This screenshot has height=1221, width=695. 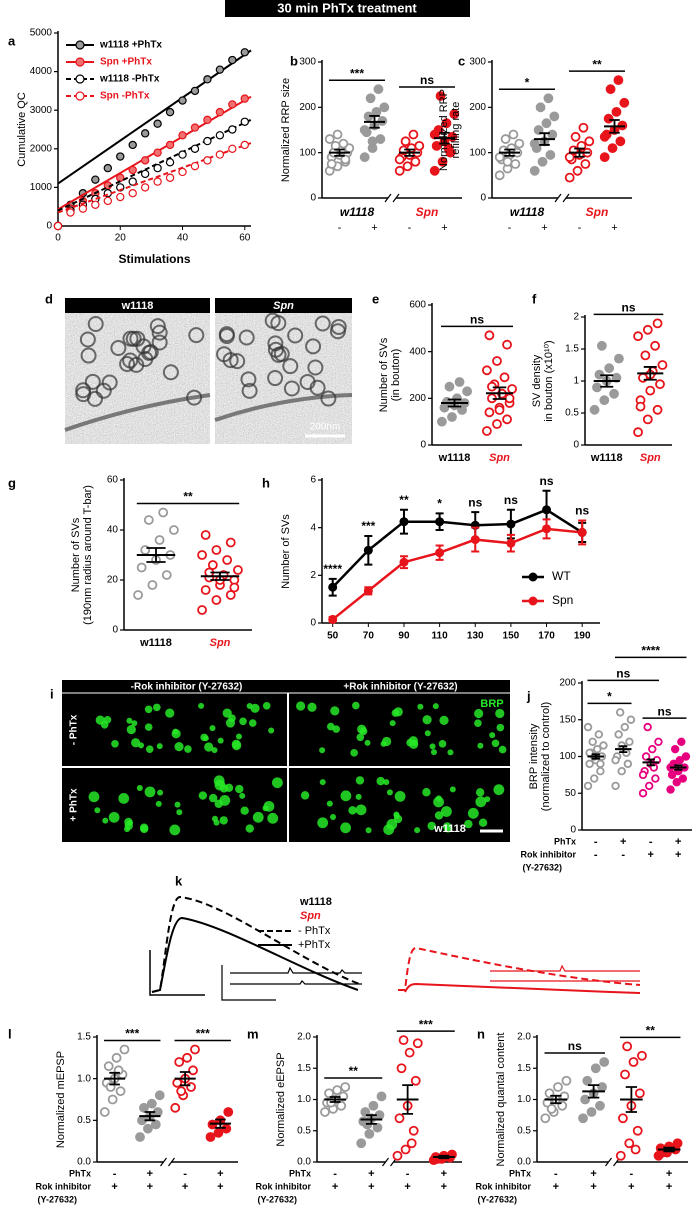 What do you see at coordinates (511, 636) in the screenshot?
I see `x-tick-label: 150` at bounding box center [511, 636].